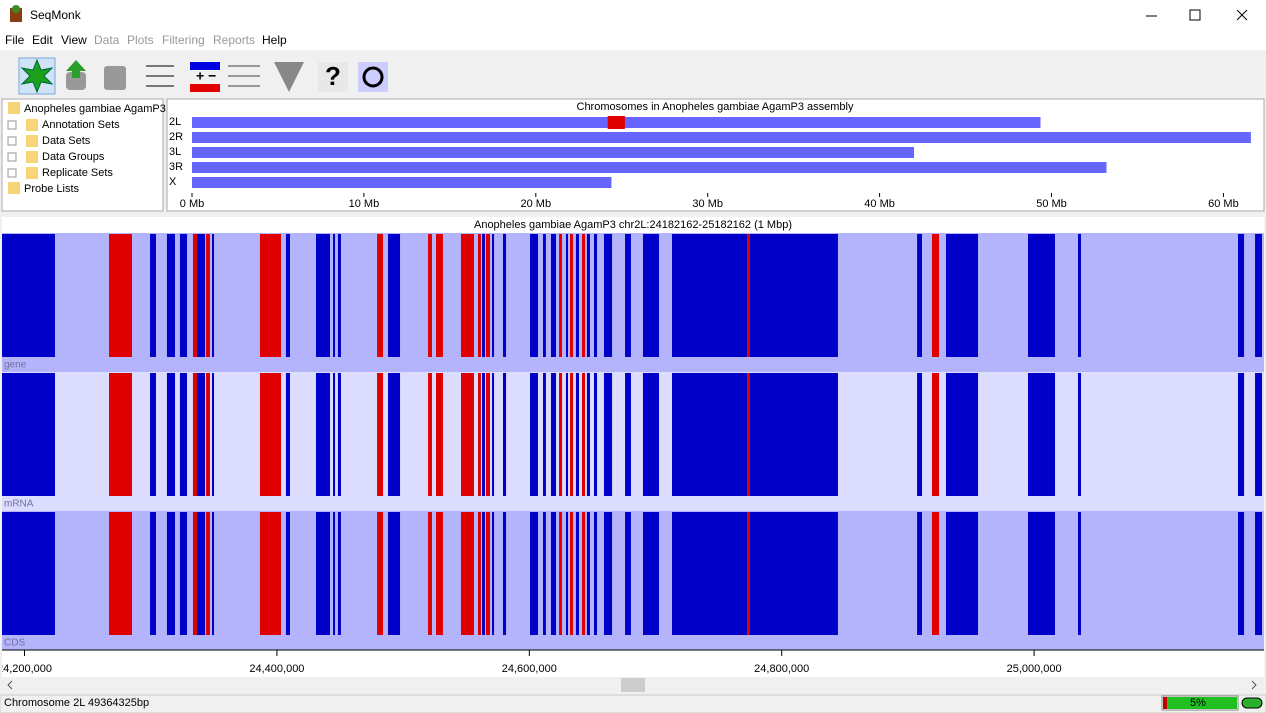 The image size is (1266, 713). What do you see at coordinates (140, 40) in the screenshot?
I see `menu-item: Plots` at bounding box center [140, 40].